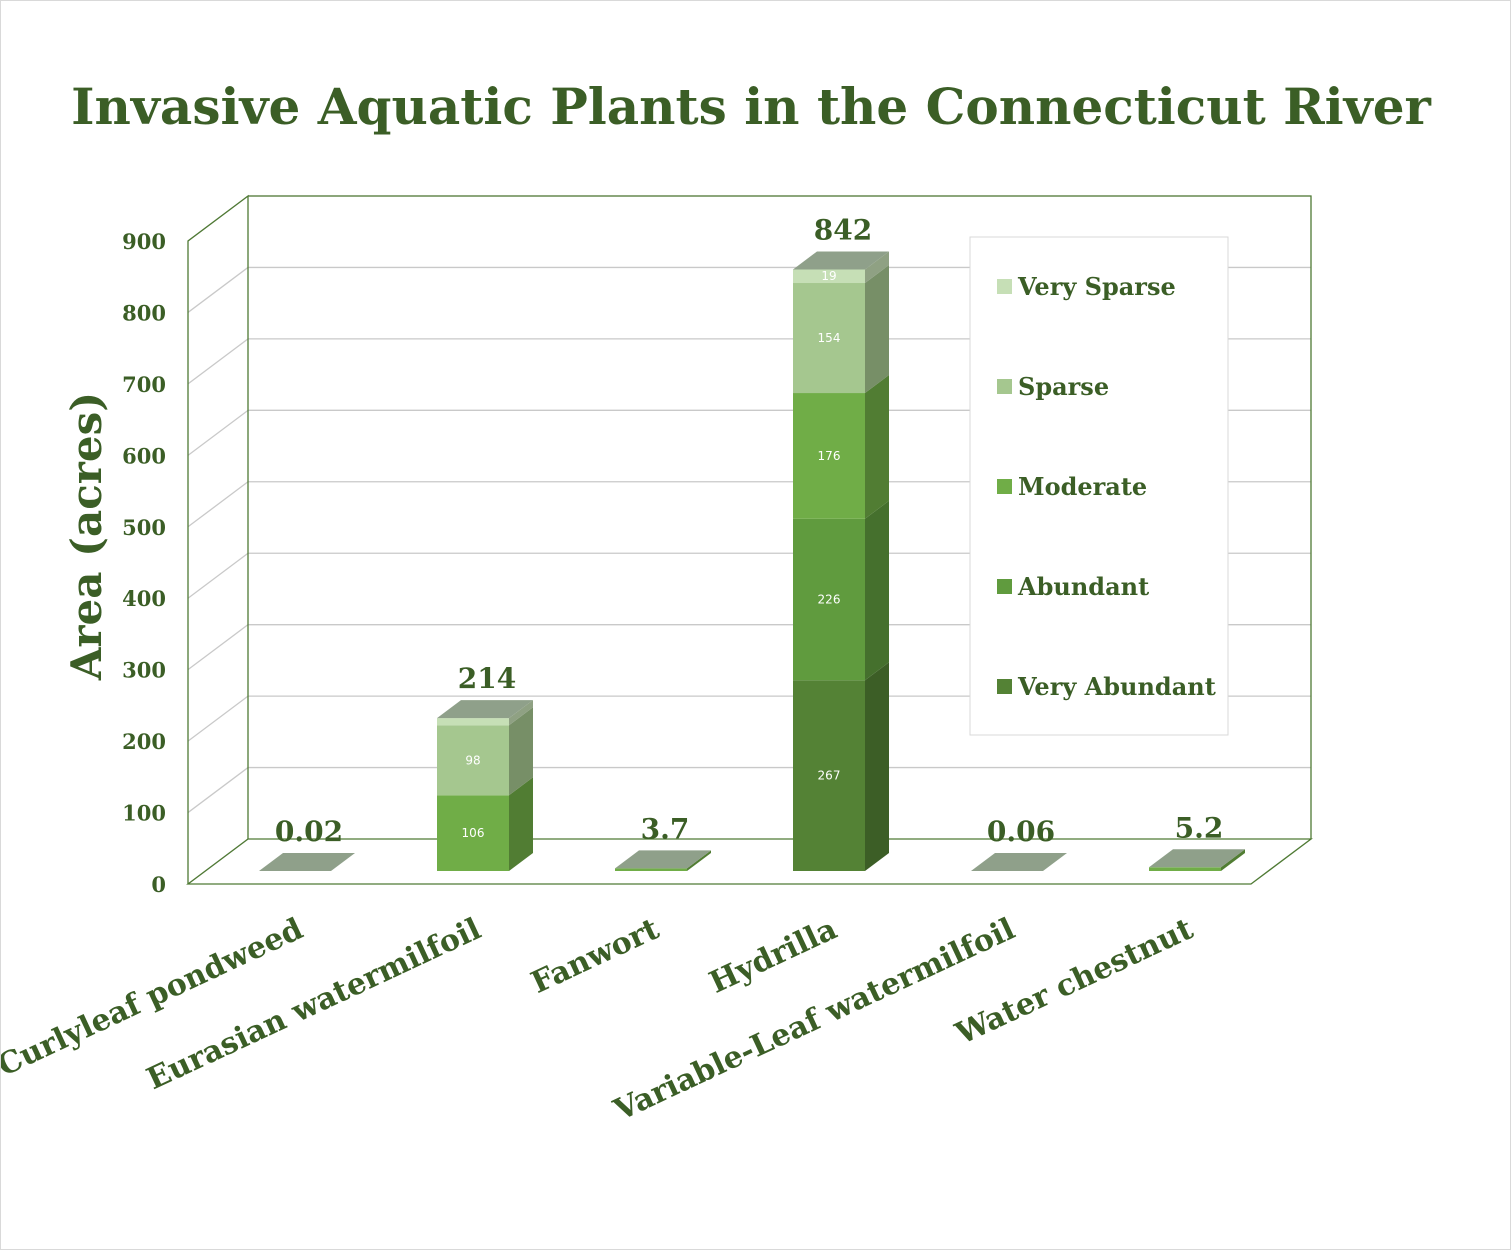  I want to click on segment-label: 106, so click(473, 833).